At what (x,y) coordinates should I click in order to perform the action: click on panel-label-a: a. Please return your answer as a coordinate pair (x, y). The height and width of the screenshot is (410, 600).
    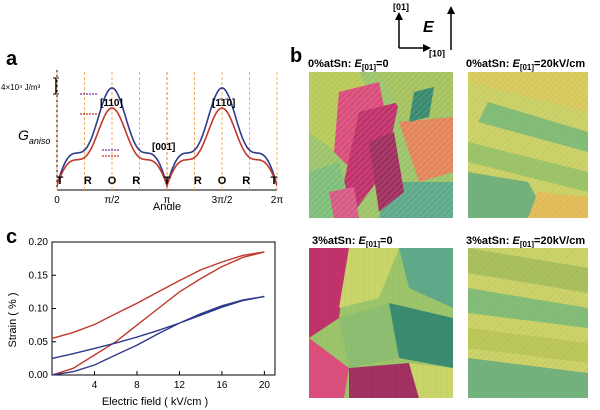
    Looking at the image, I should click on (12, 59).